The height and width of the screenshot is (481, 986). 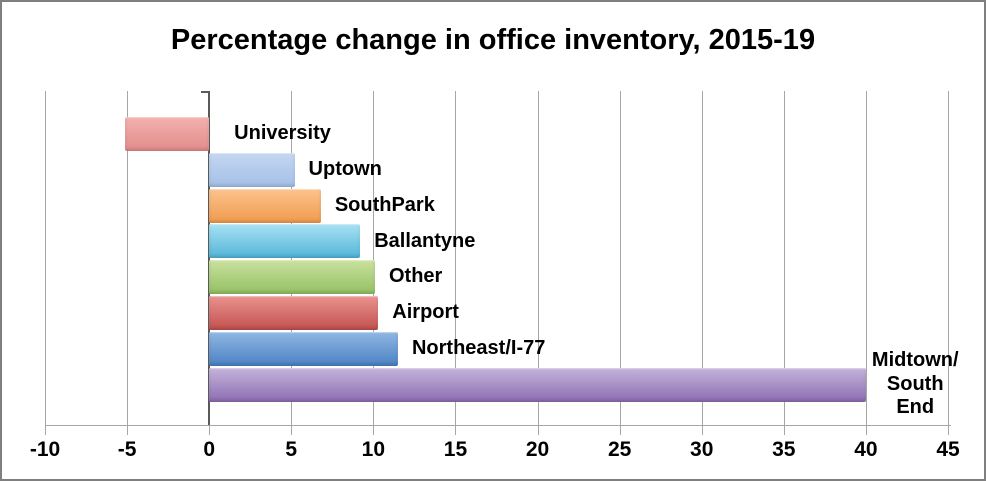 I want to click on x-tick-label: 5, so click(x=291, y=449).